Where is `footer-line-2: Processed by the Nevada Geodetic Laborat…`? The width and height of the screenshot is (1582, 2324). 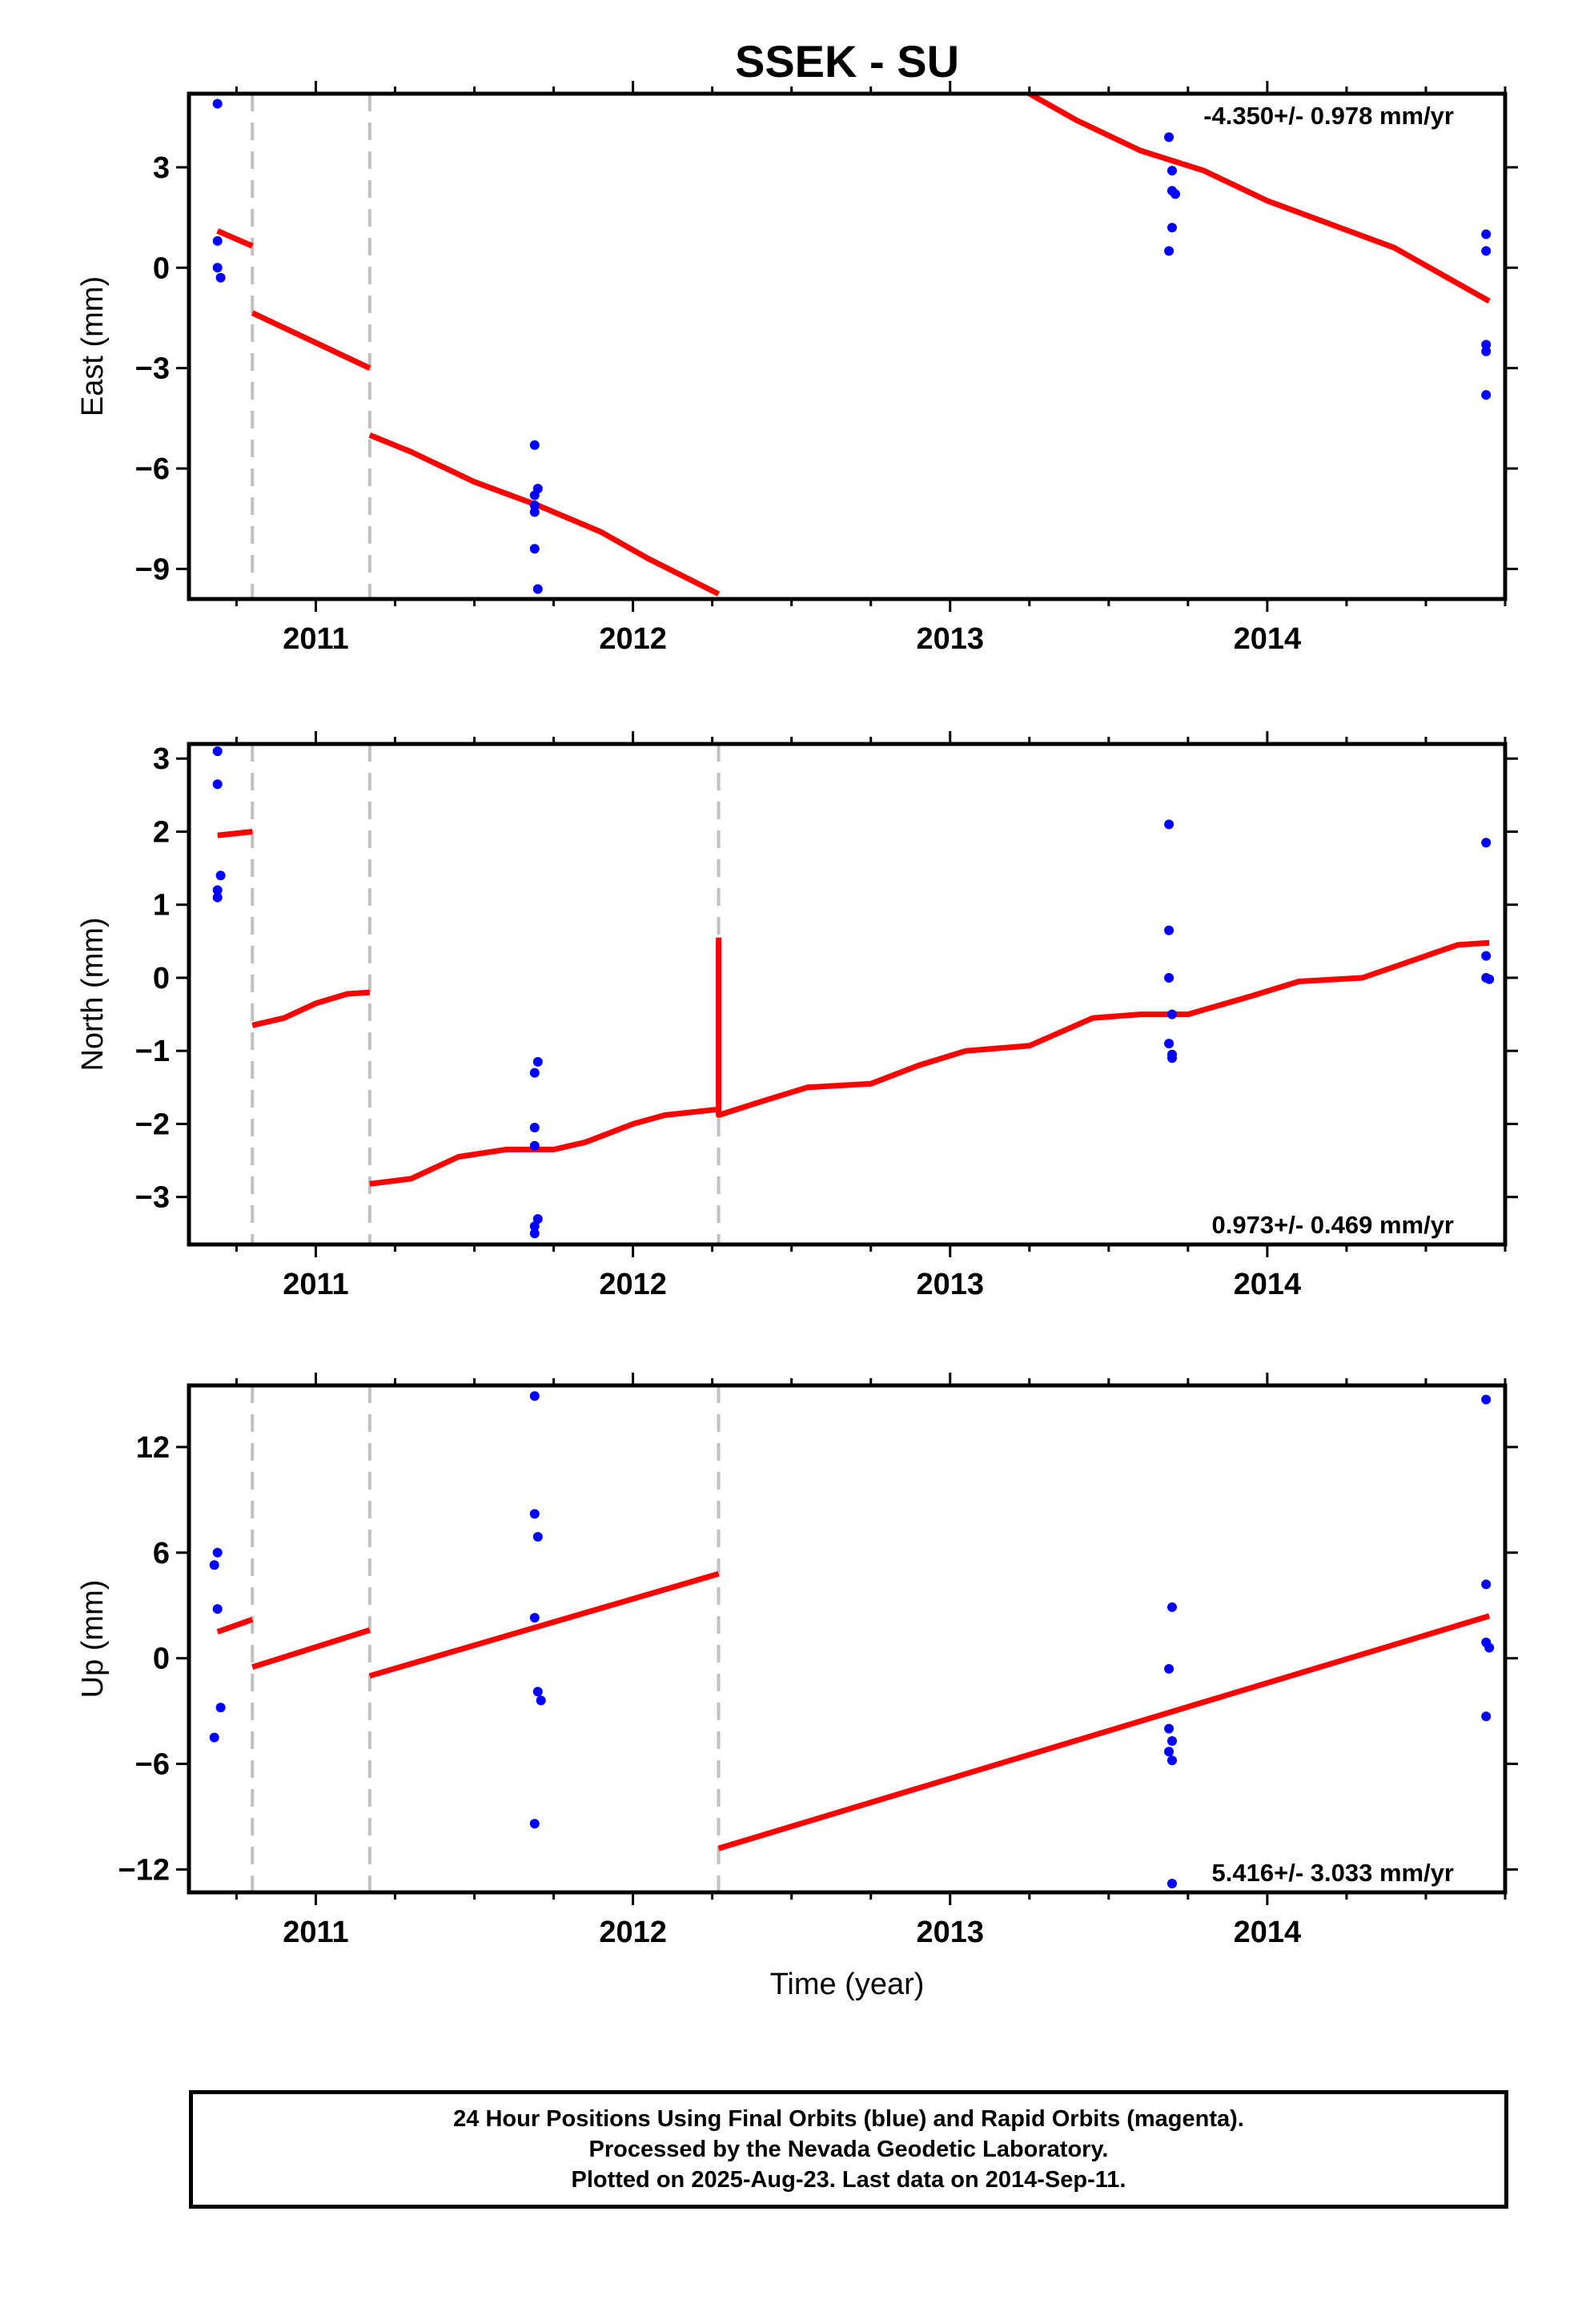
footer-line-2: Processed by the Nevada Geodetic Laborat… is located at coordinates (848, 2150).